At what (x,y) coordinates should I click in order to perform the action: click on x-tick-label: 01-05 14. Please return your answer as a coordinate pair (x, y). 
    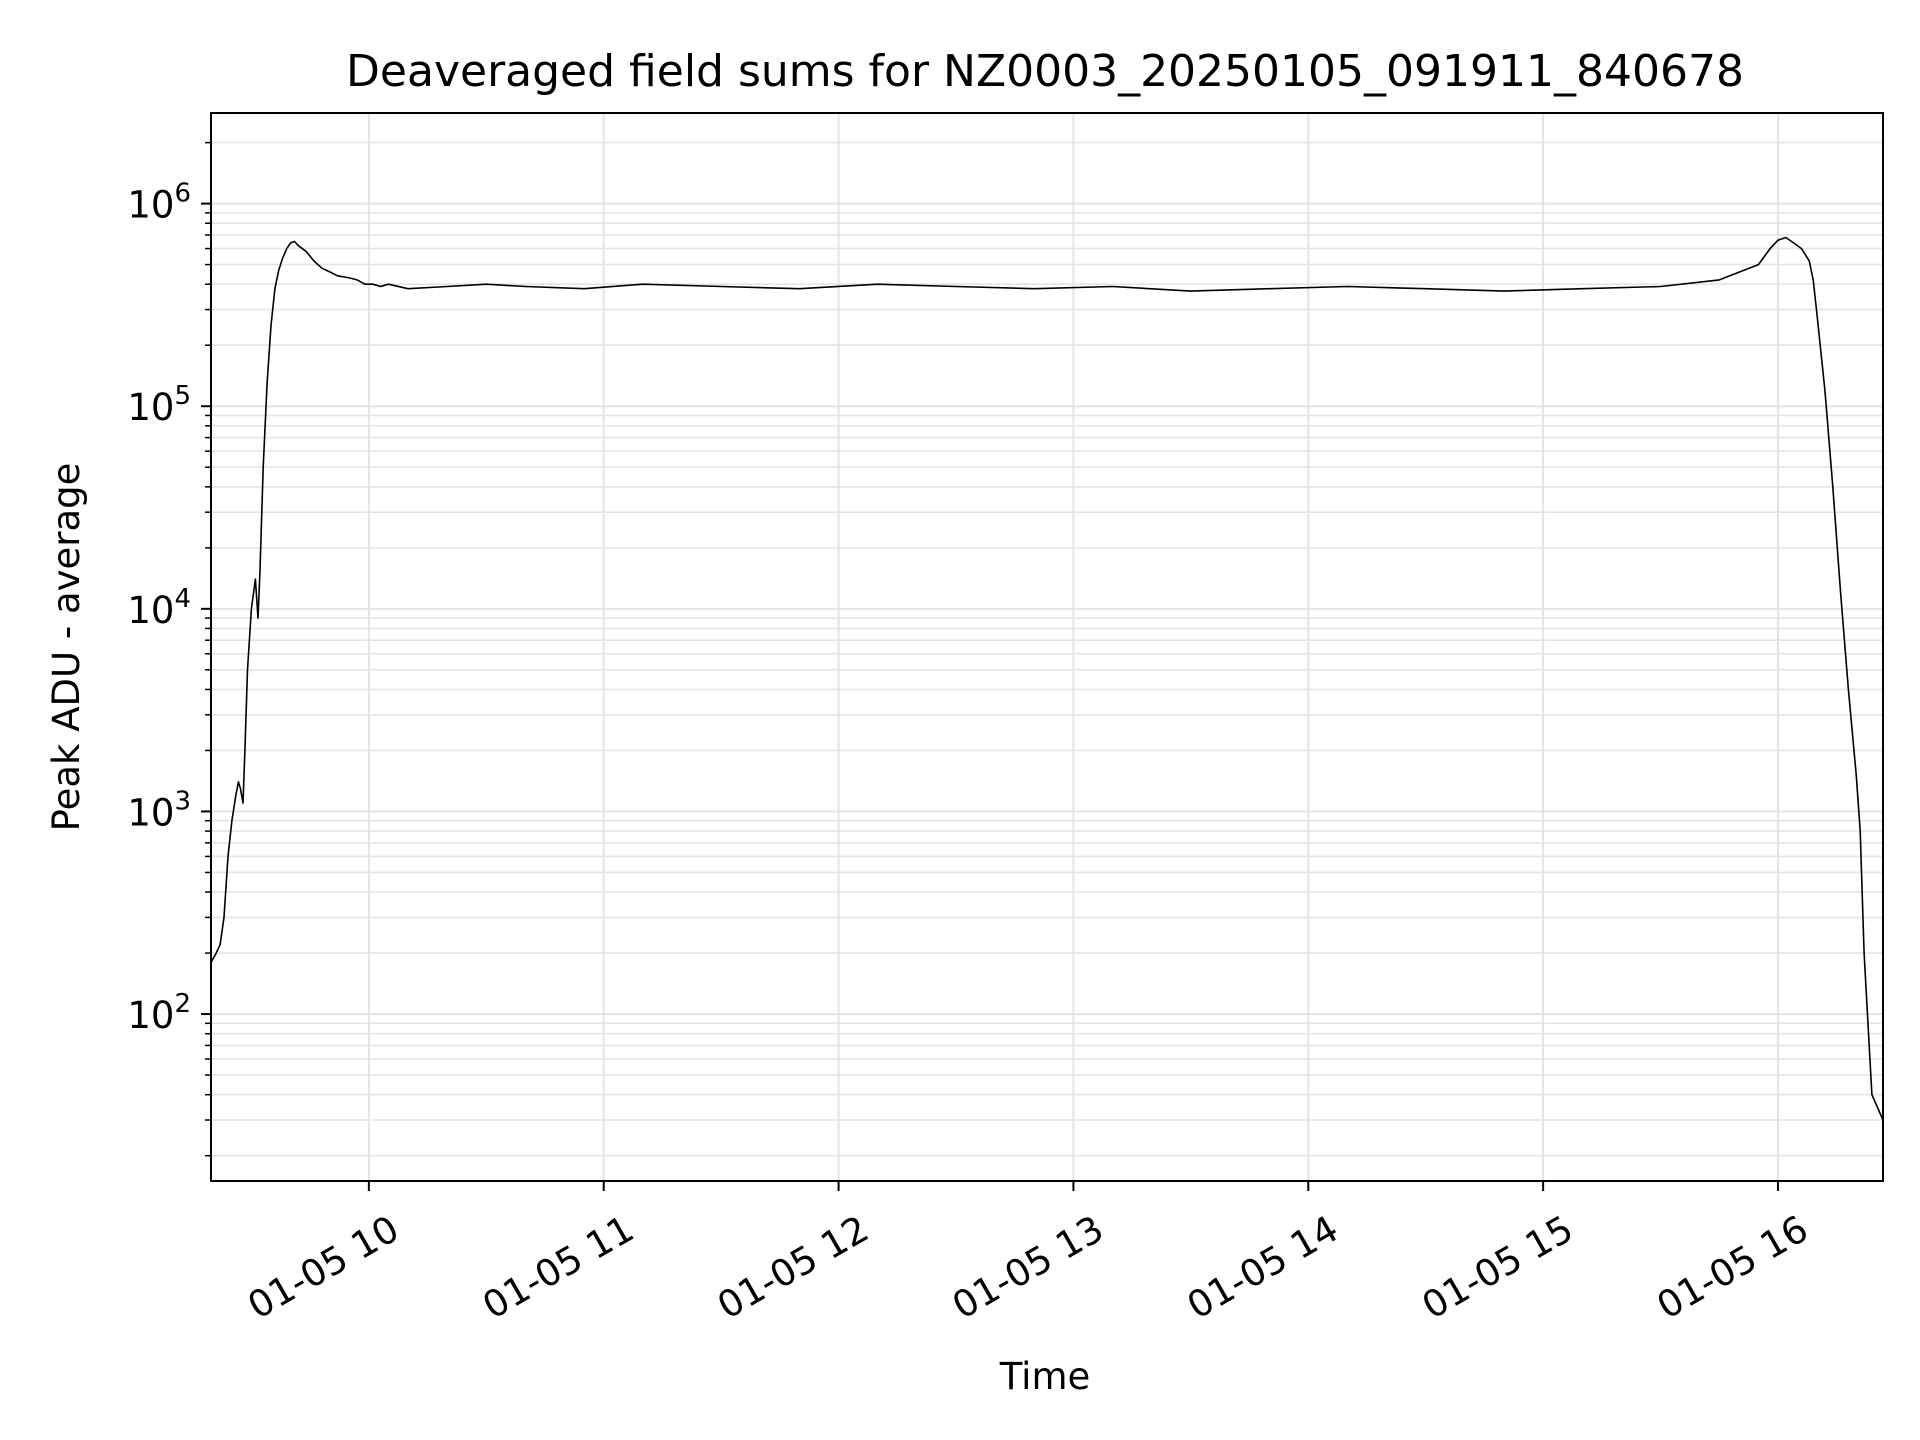
    Looking at the image, I should click on (1263, 1267).